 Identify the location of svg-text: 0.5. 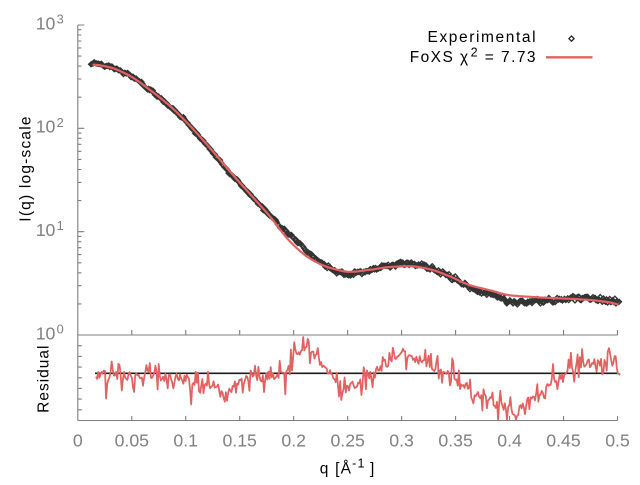
(617, 441).